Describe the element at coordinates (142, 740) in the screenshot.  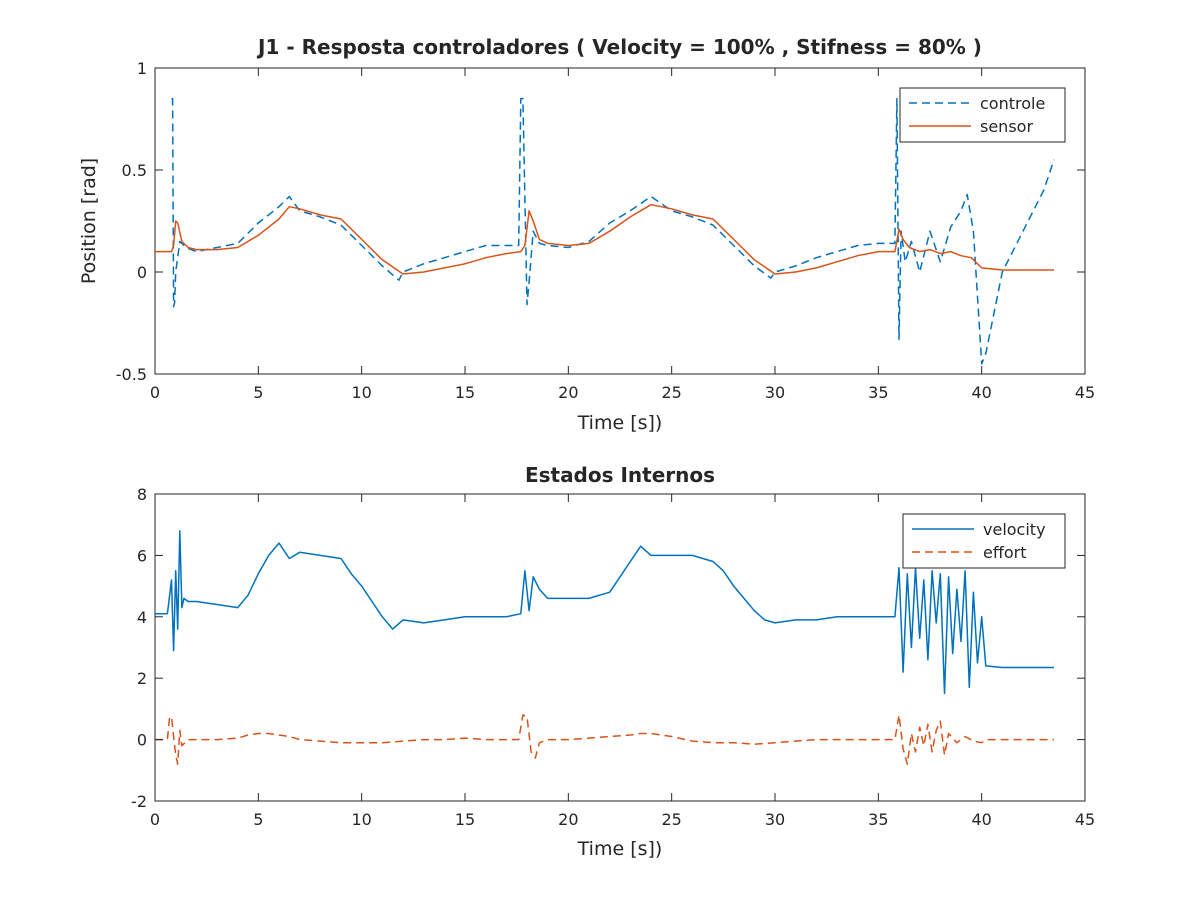
I see `bottom-y-tick-label: 0` at that location.